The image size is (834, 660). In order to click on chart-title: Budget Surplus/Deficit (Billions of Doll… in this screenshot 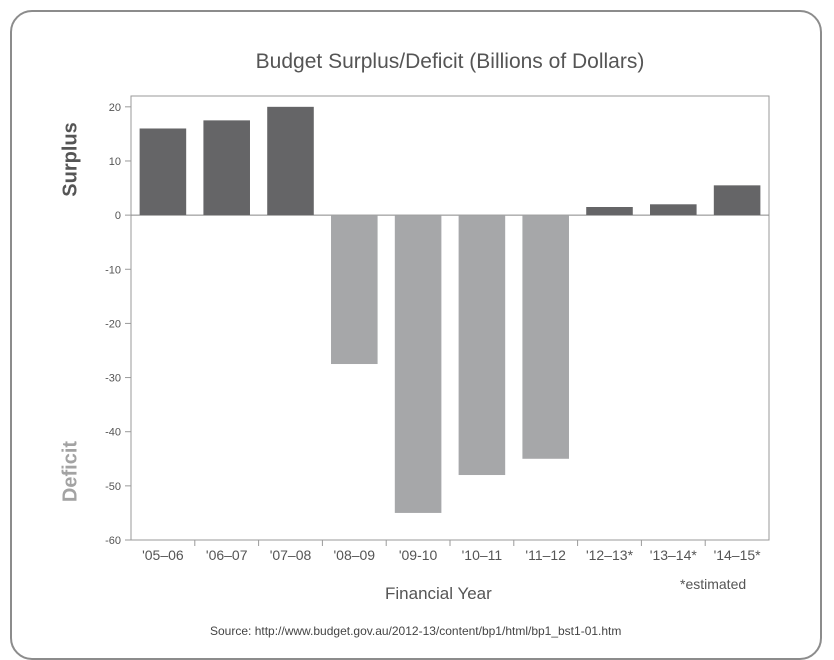, I will do `click(450, 61)`.